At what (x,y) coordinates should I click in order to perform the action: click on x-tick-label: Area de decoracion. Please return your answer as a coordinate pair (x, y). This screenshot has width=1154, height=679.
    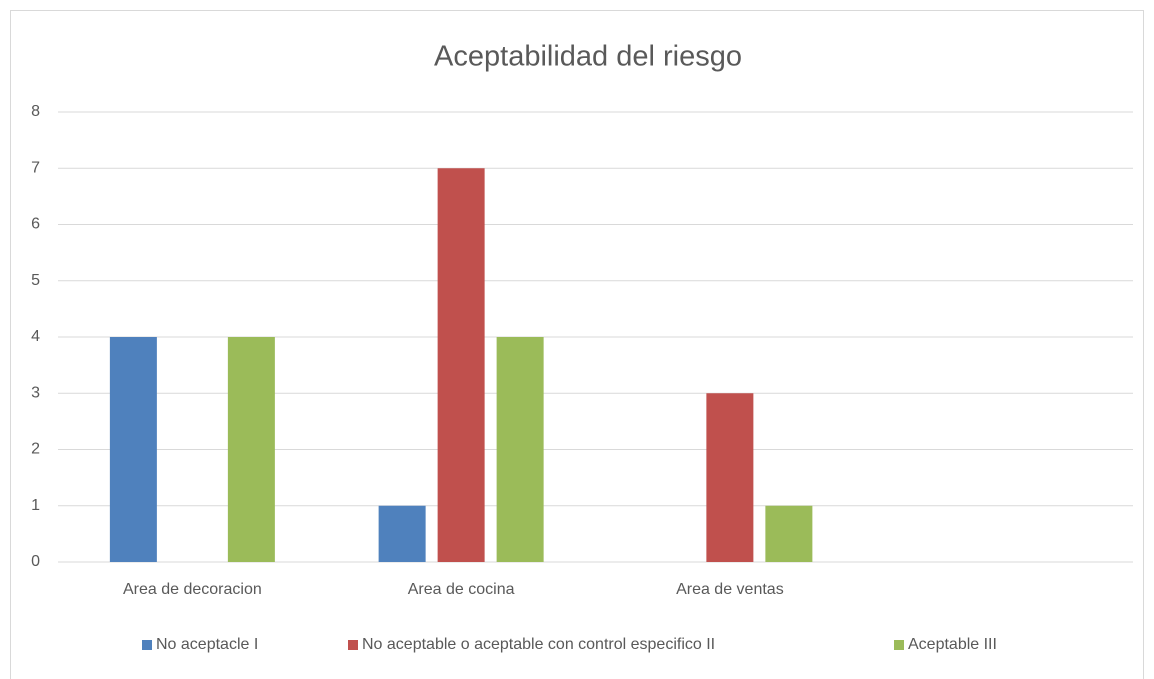
    Looking at the image, I should click on (192, 589).